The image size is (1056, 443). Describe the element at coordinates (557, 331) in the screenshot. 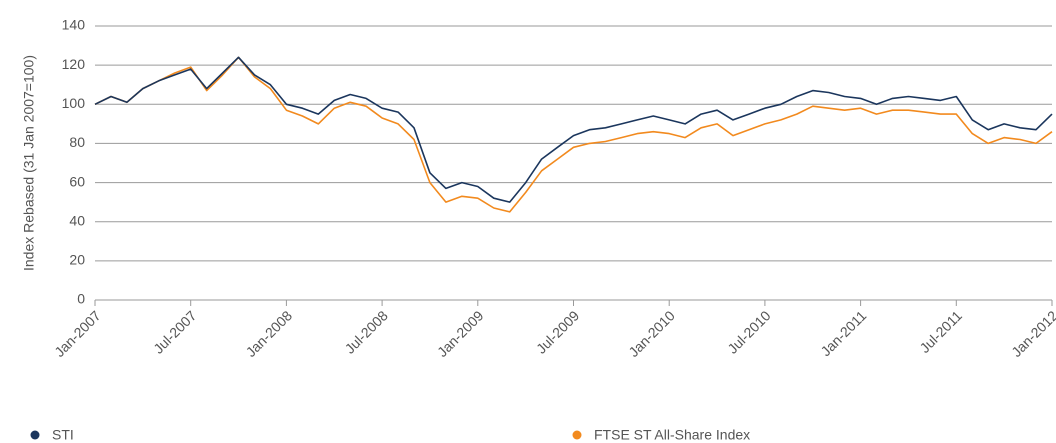

I see `x-tick-label: Jul-2009` at that location.